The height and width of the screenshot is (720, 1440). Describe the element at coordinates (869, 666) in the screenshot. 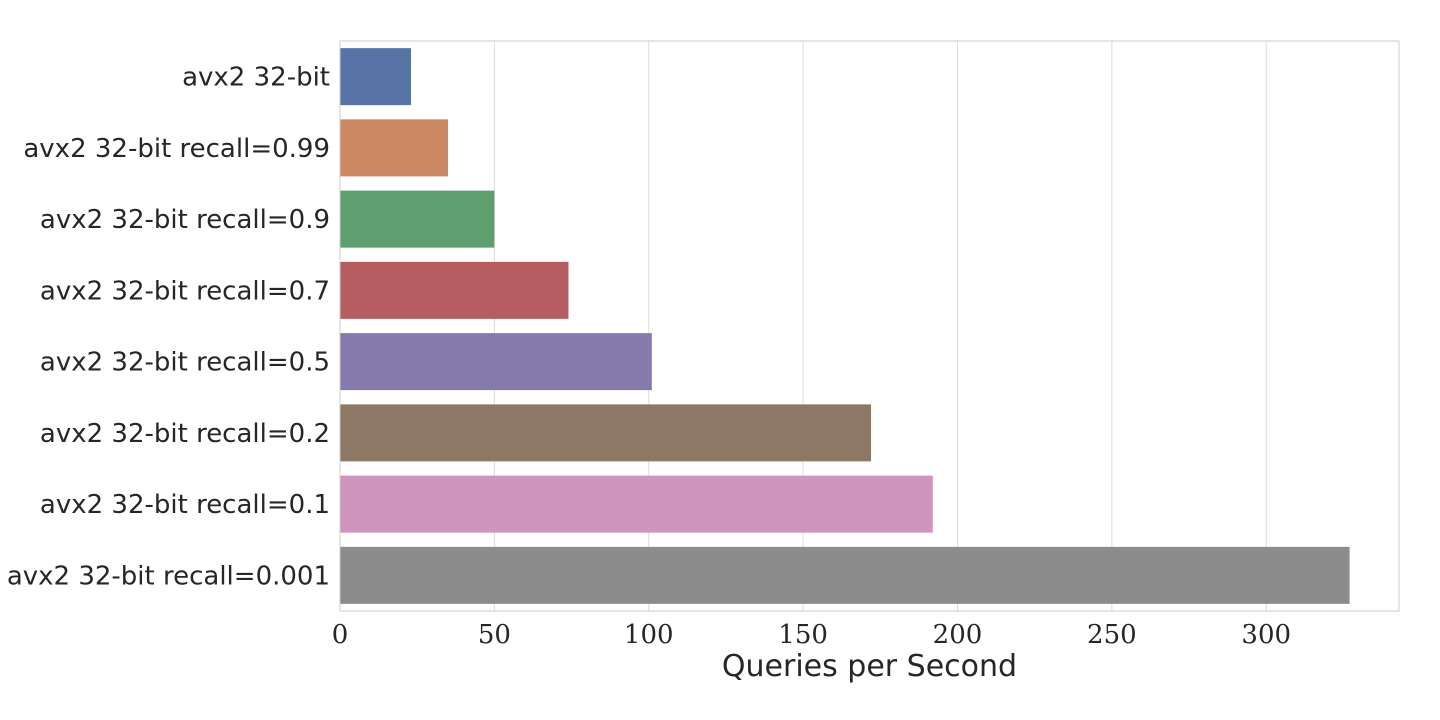

I see `x-axis-title: Queries per Second` at that location.